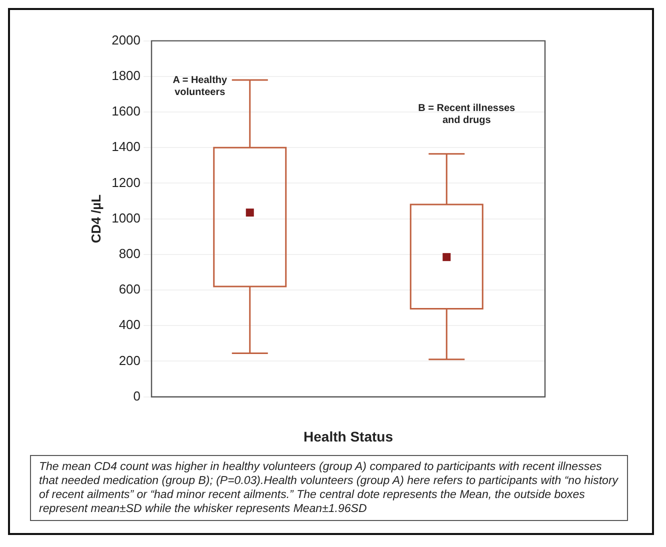 The image size is (666, 547). I want to click on y-tick-label: 800, so click(129, 253).